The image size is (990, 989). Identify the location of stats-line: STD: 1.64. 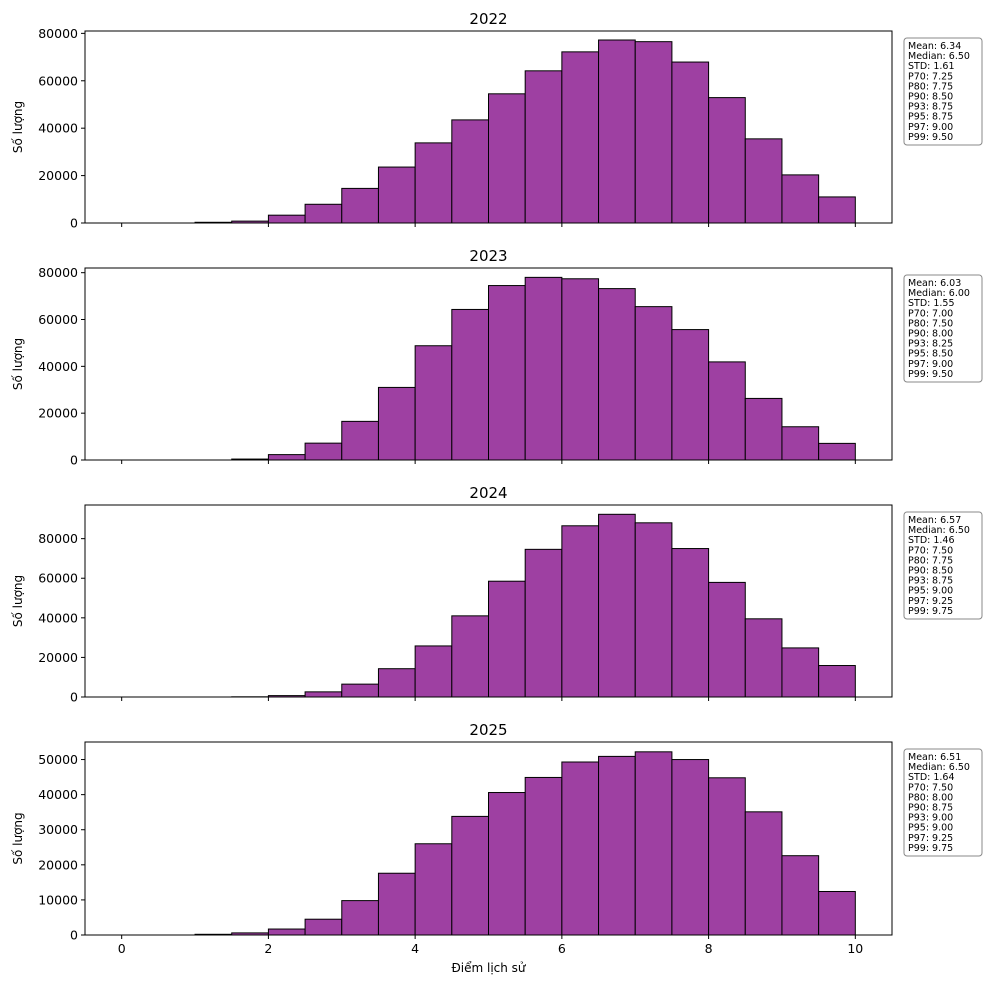
(931, 777).